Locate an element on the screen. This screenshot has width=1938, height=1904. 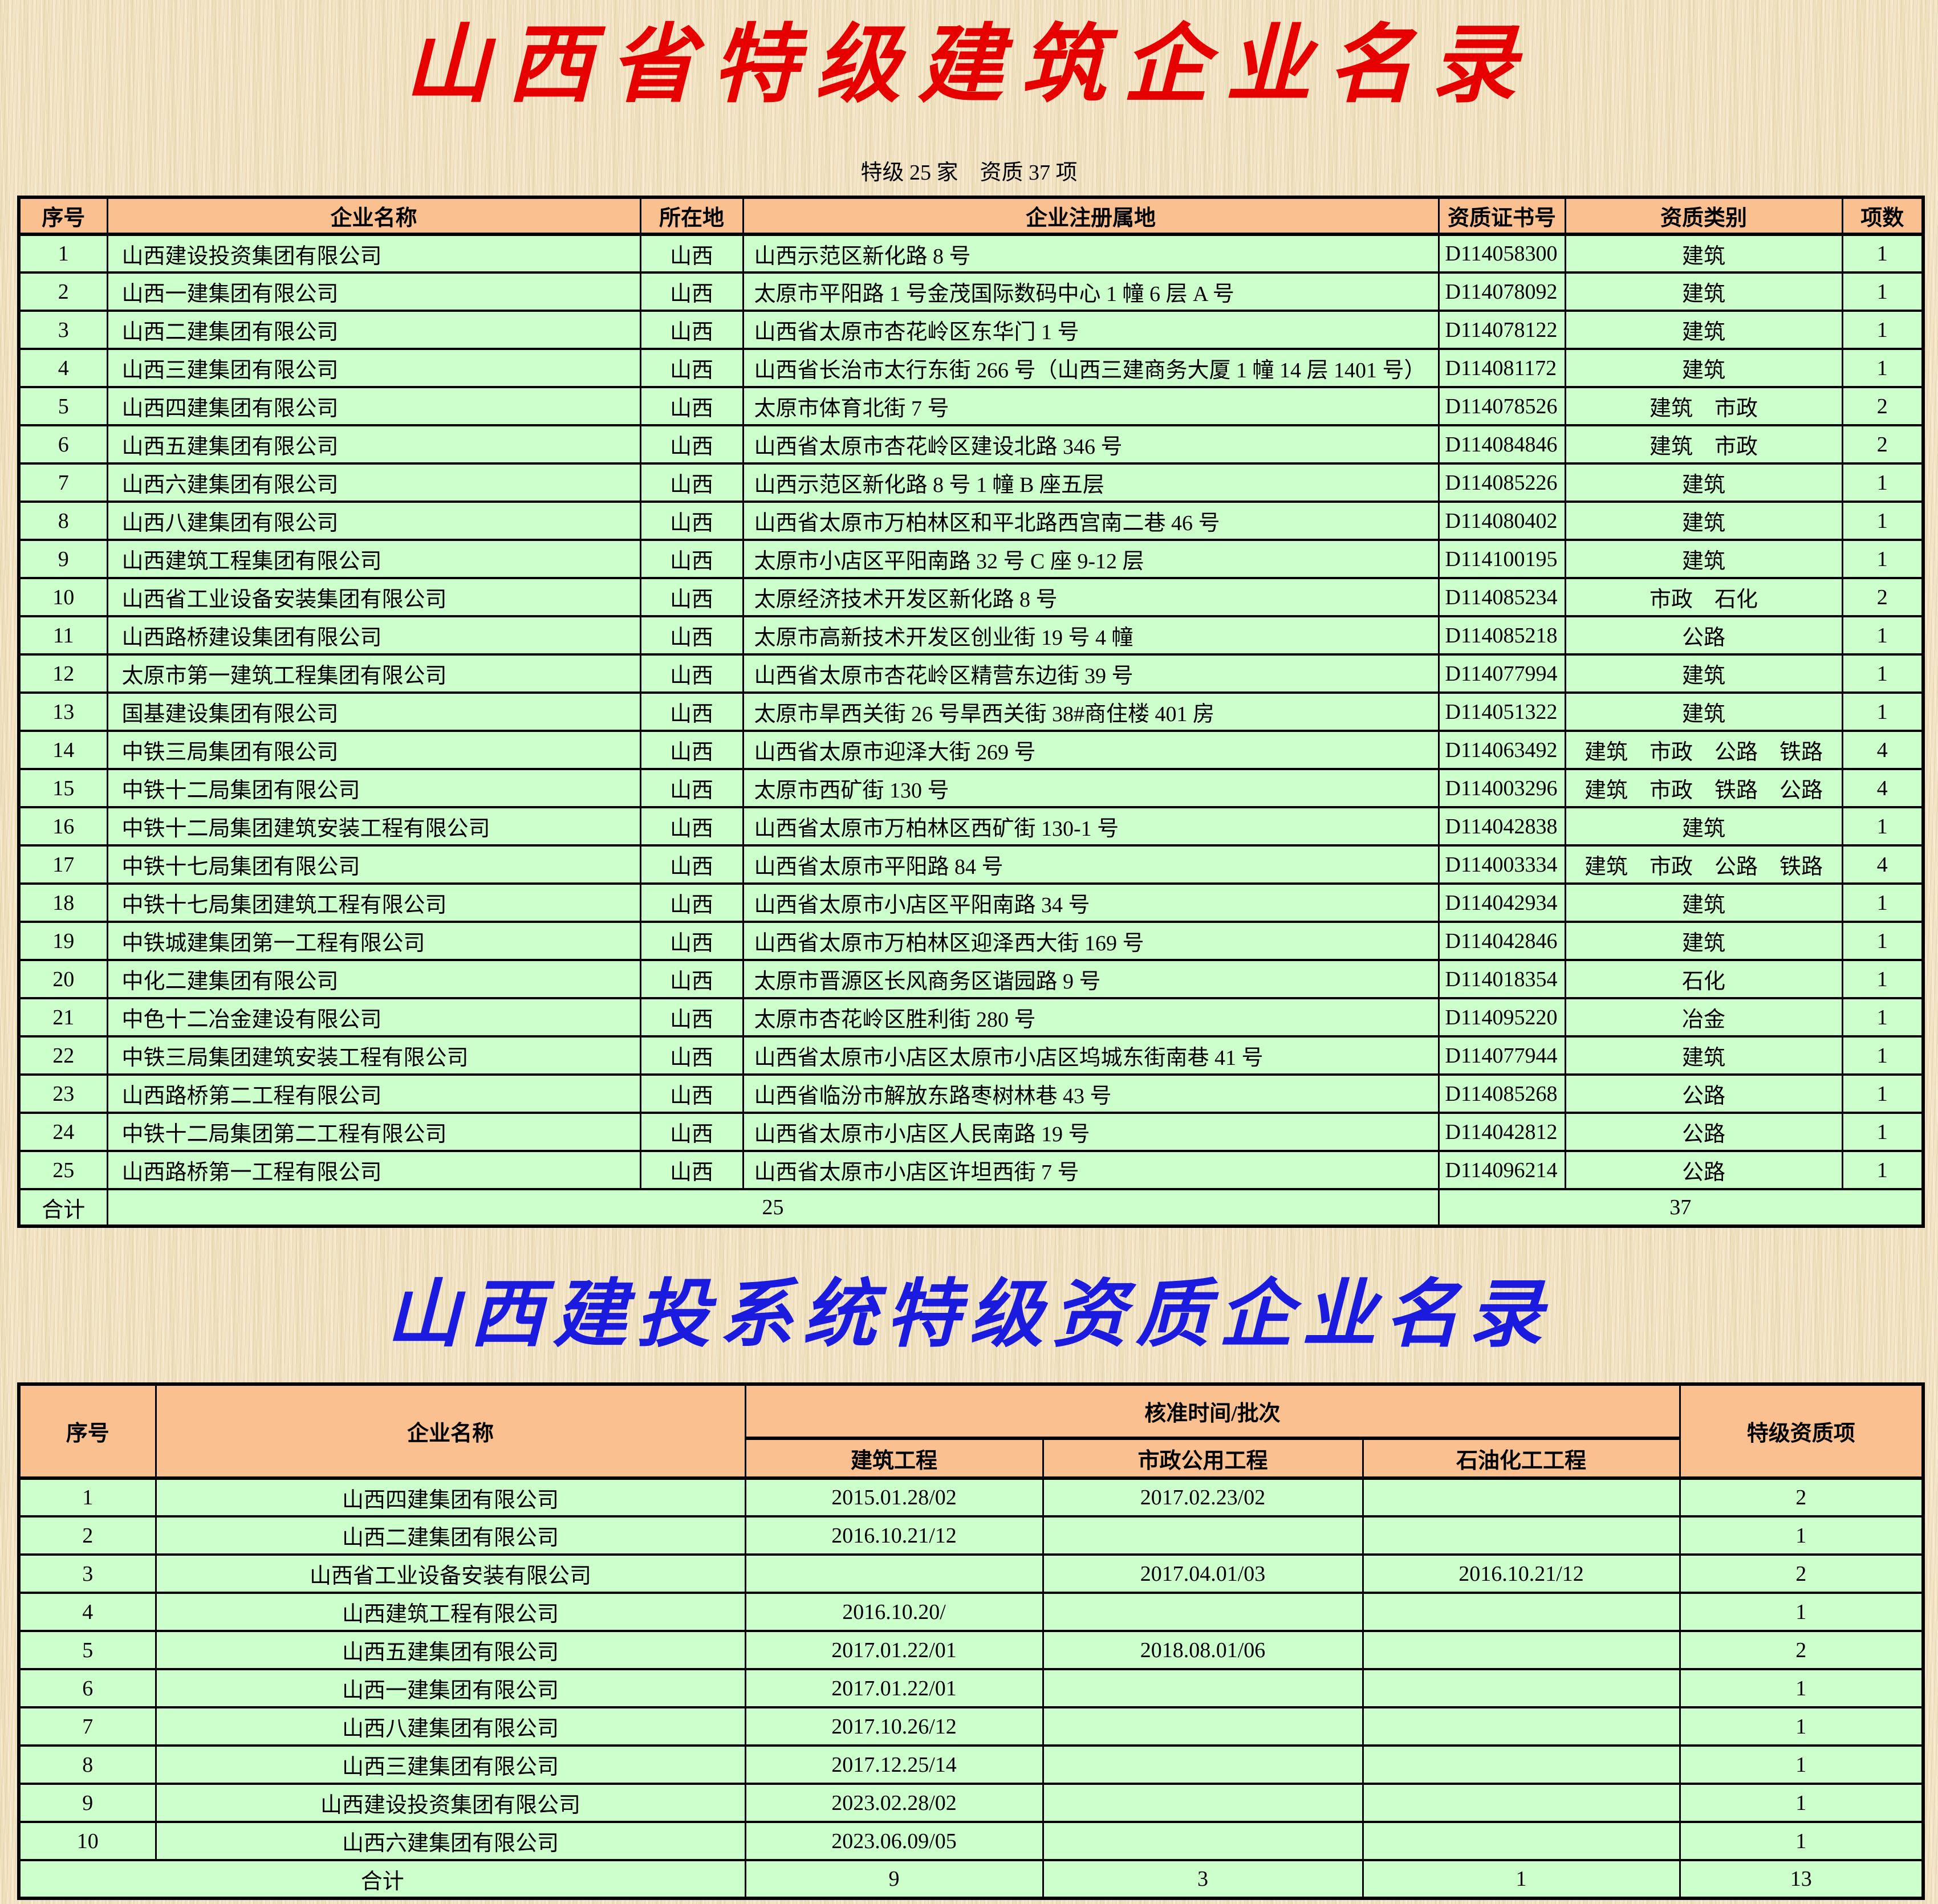
table-row: 1 山西四建集团有限公司 2015.01.28/02 2017.02.23/02 2 is located at coordinates (971, 1497).